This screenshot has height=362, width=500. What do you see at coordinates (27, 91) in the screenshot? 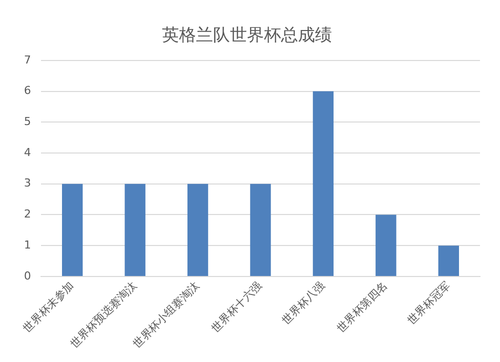
I see `y-tick-label: 6` at bounding box center [27, 91].